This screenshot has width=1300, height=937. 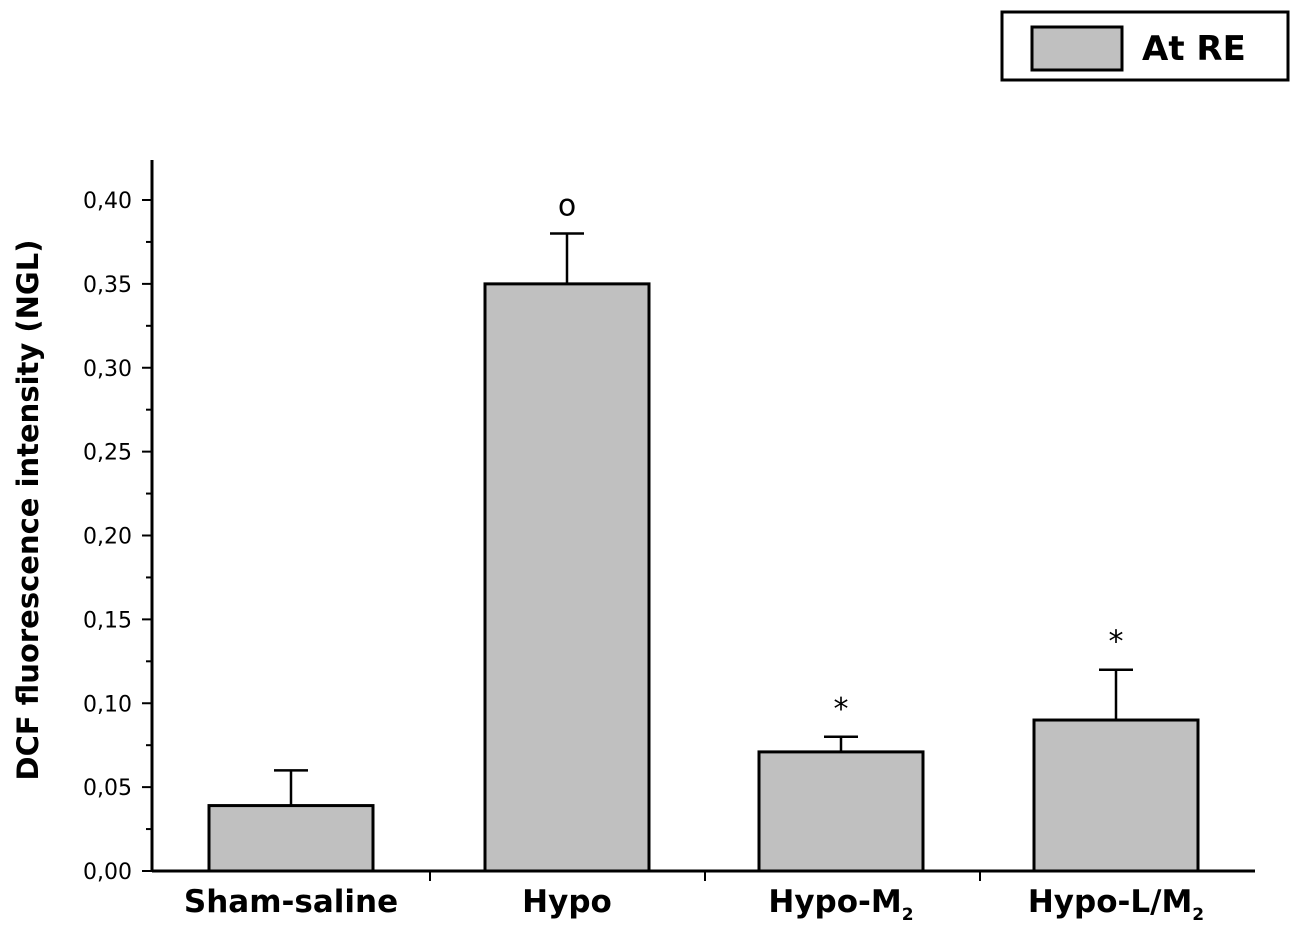 I want to click on x-tick-label: Sham-saline, so click(x=291, y=902).